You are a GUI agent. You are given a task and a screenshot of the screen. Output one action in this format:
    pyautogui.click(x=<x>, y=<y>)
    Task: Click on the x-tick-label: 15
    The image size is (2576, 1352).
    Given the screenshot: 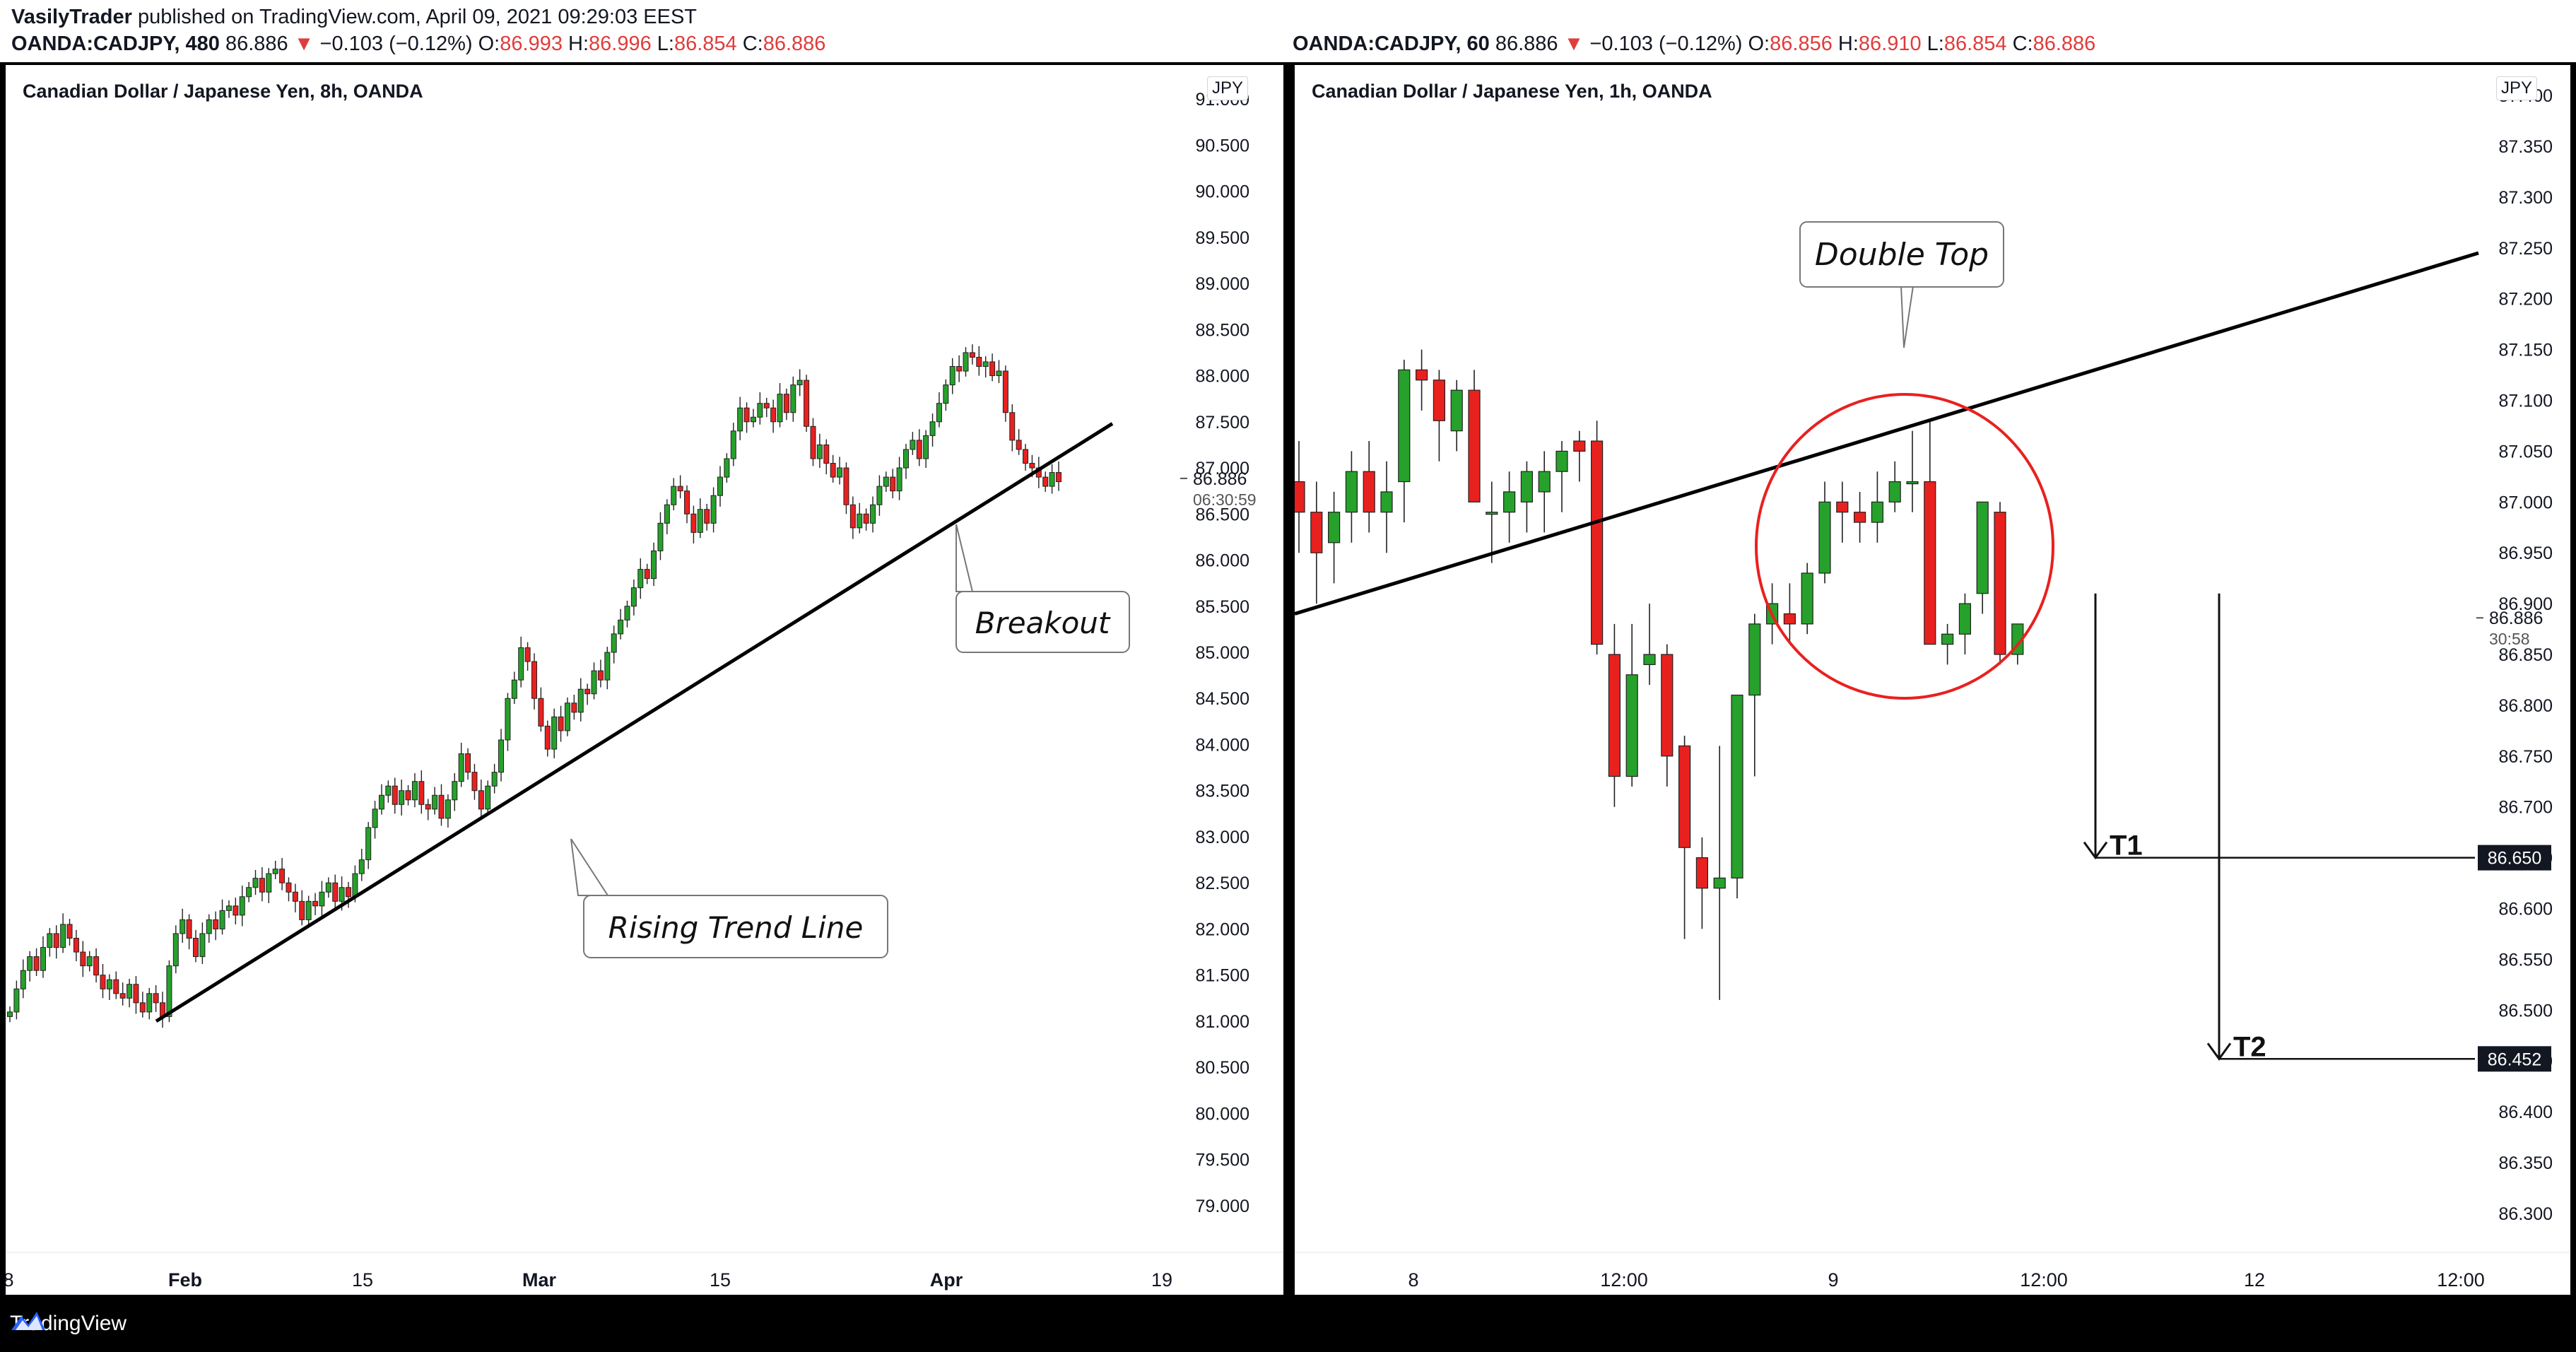 What is the action you would take?
    pyautogui.click(x=720, y=1280)
    